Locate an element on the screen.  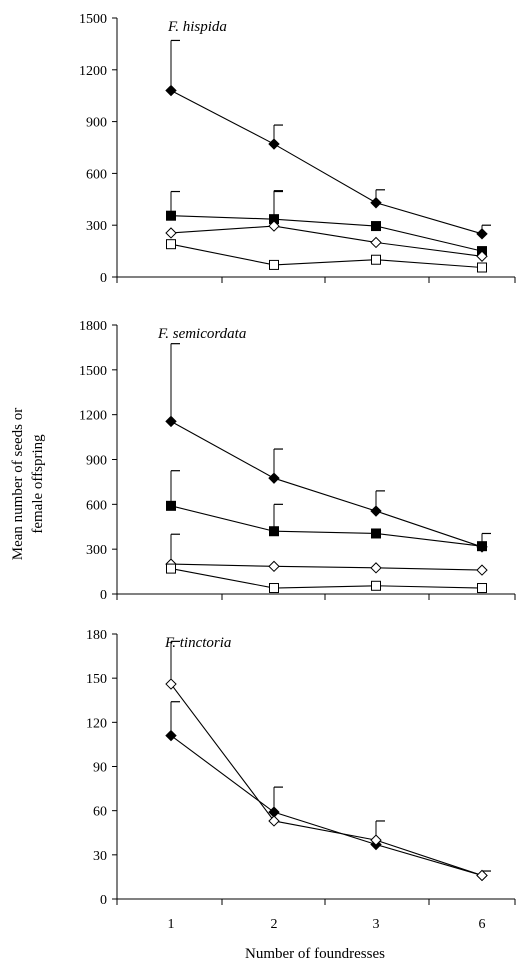
x-tick-label: 2 is located at coordinates (274, 924).